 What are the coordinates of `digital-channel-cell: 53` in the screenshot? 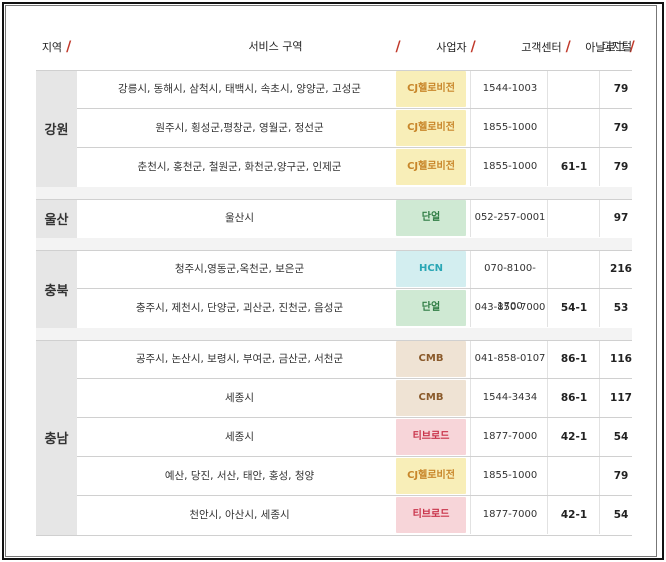 It's located at (621, 308).